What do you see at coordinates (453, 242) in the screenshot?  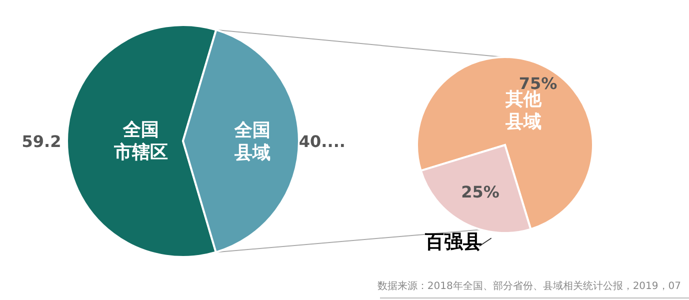 I see `slice-label: 百强县` at bounding box center [453, 242].